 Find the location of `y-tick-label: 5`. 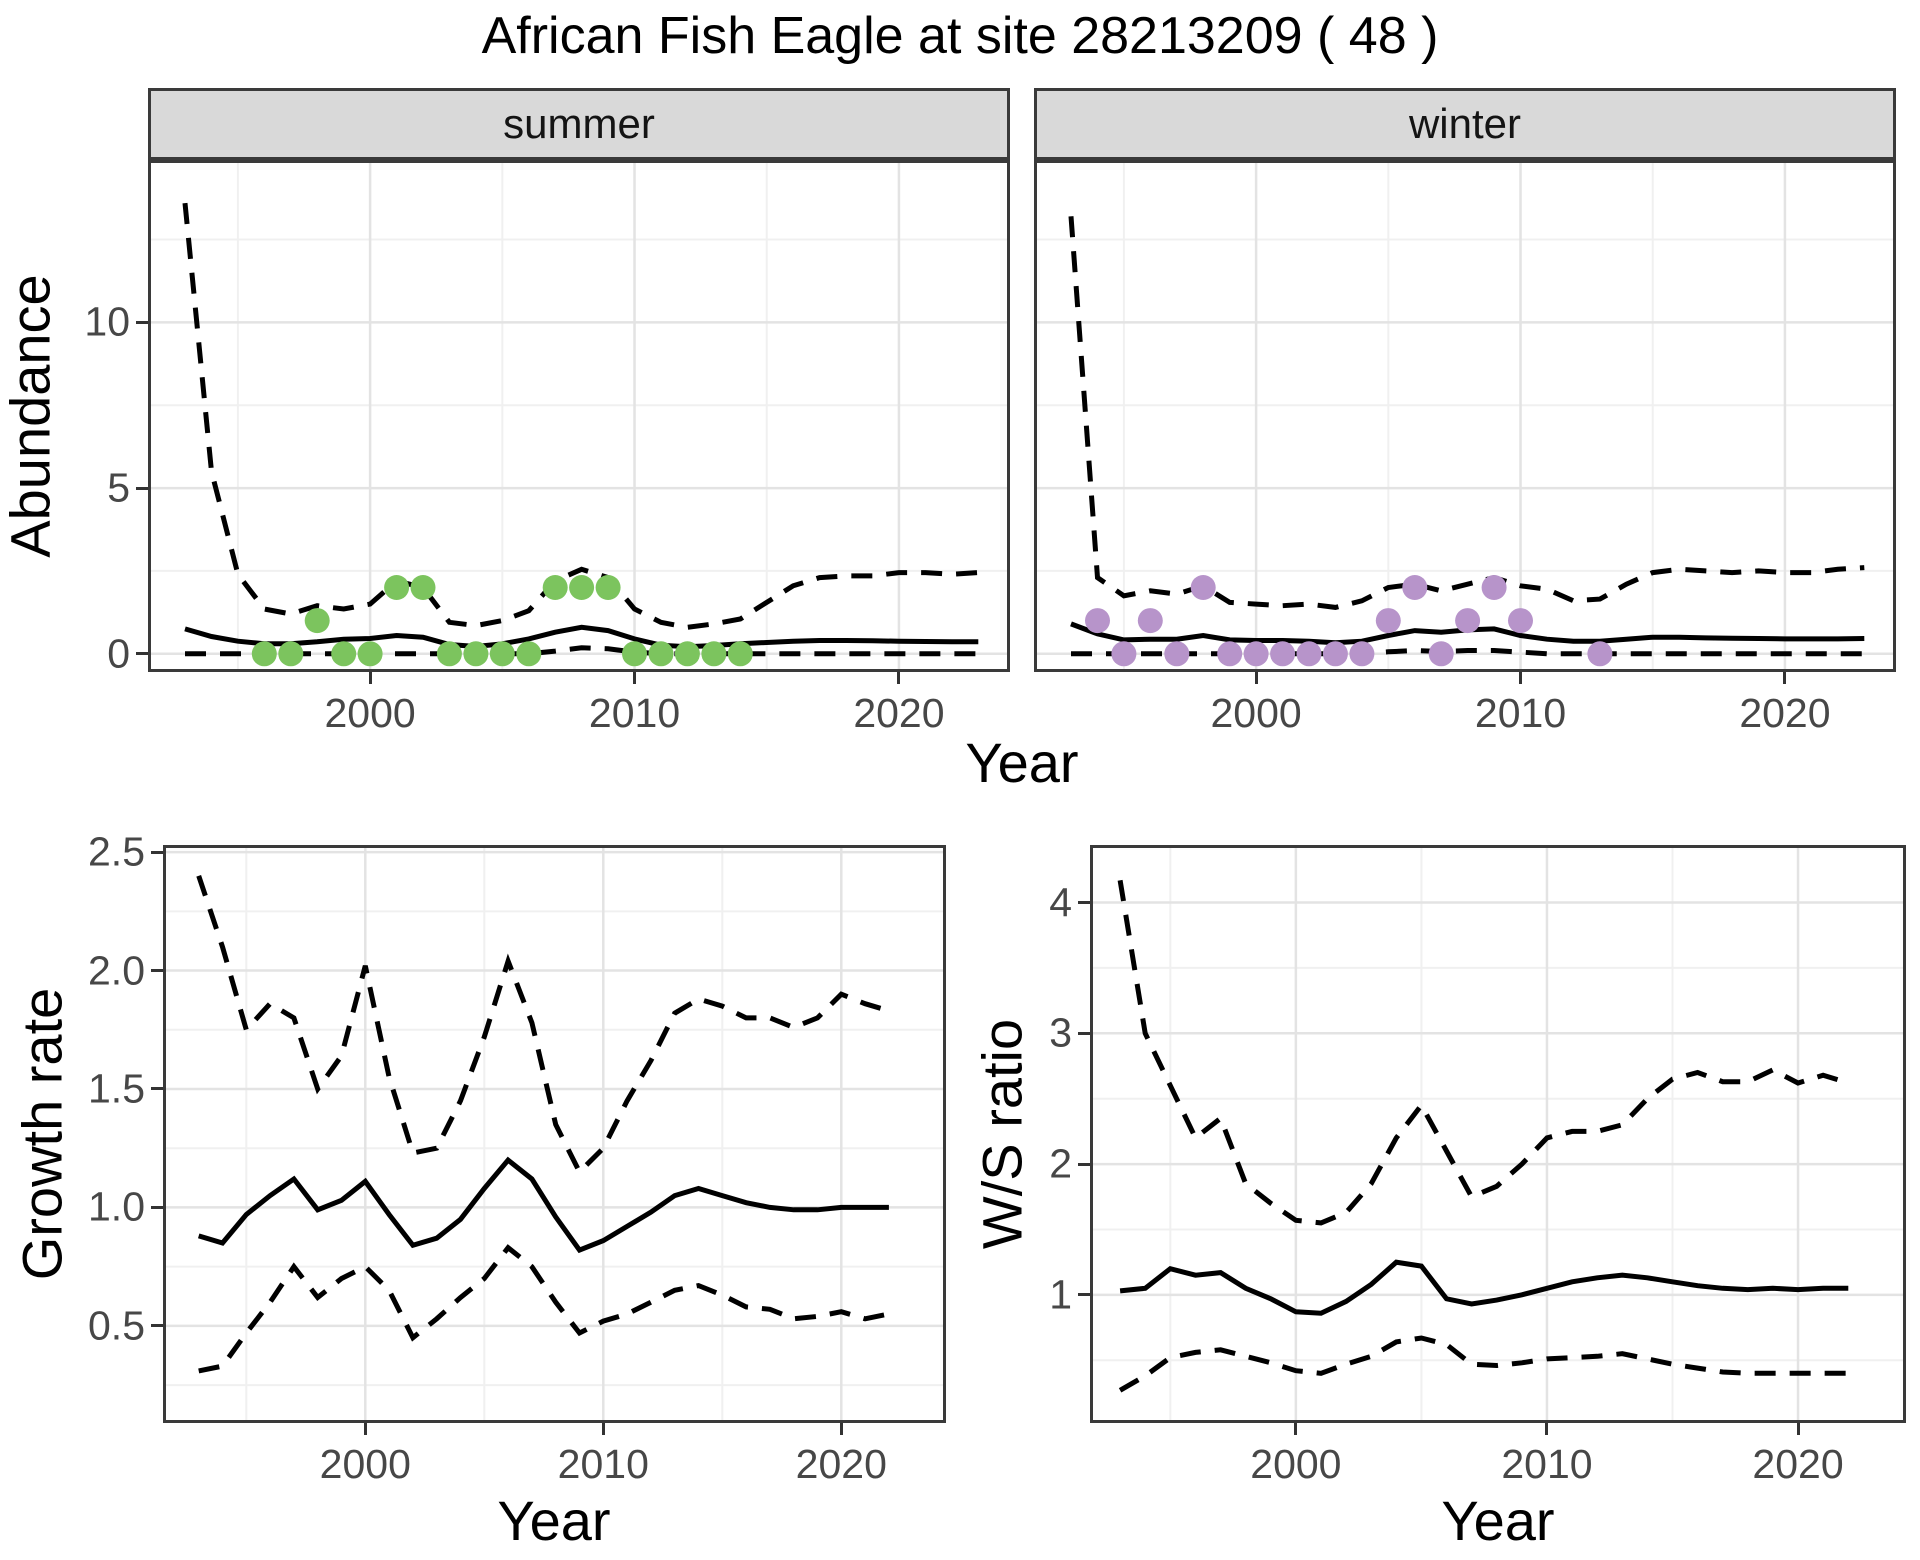

y-tick-label: 5 is located at coordinates (118, 487).